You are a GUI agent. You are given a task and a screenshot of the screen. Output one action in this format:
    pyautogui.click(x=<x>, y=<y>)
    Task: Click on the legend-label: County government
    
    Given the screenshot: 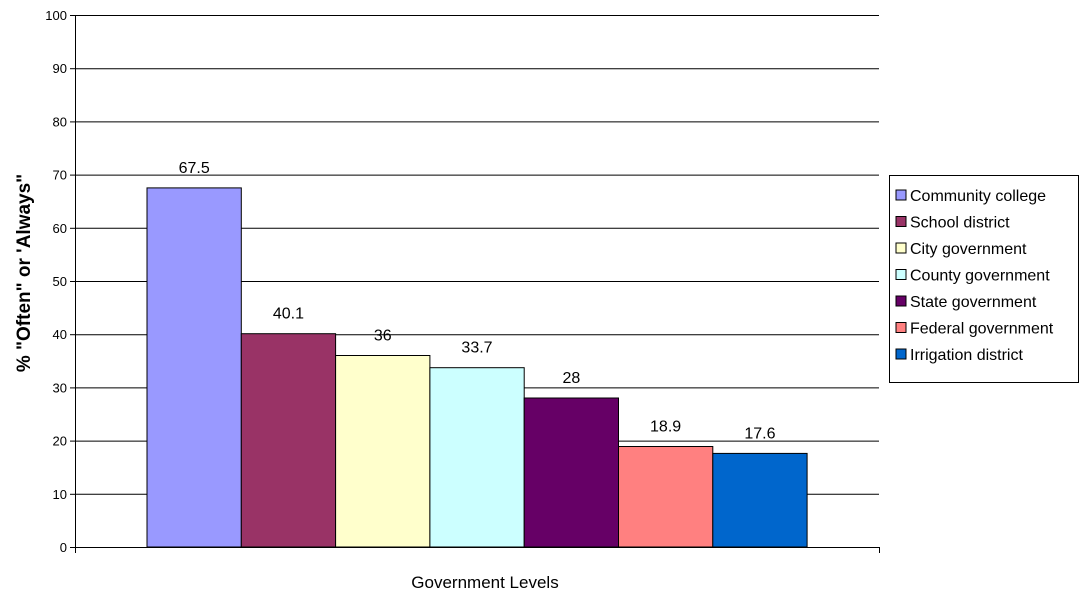 What is the action you would take?
    pyautogui.click(x=980, y=276)
    